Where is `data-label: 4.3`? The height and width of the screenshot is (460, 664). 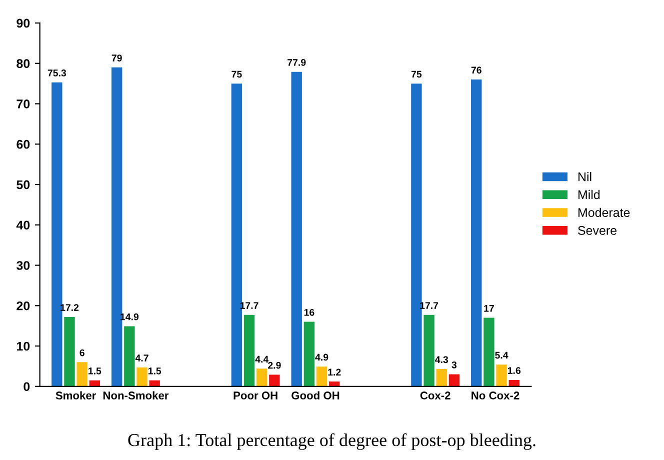 data-label: 4.3 is located at coordinates (441, 360).